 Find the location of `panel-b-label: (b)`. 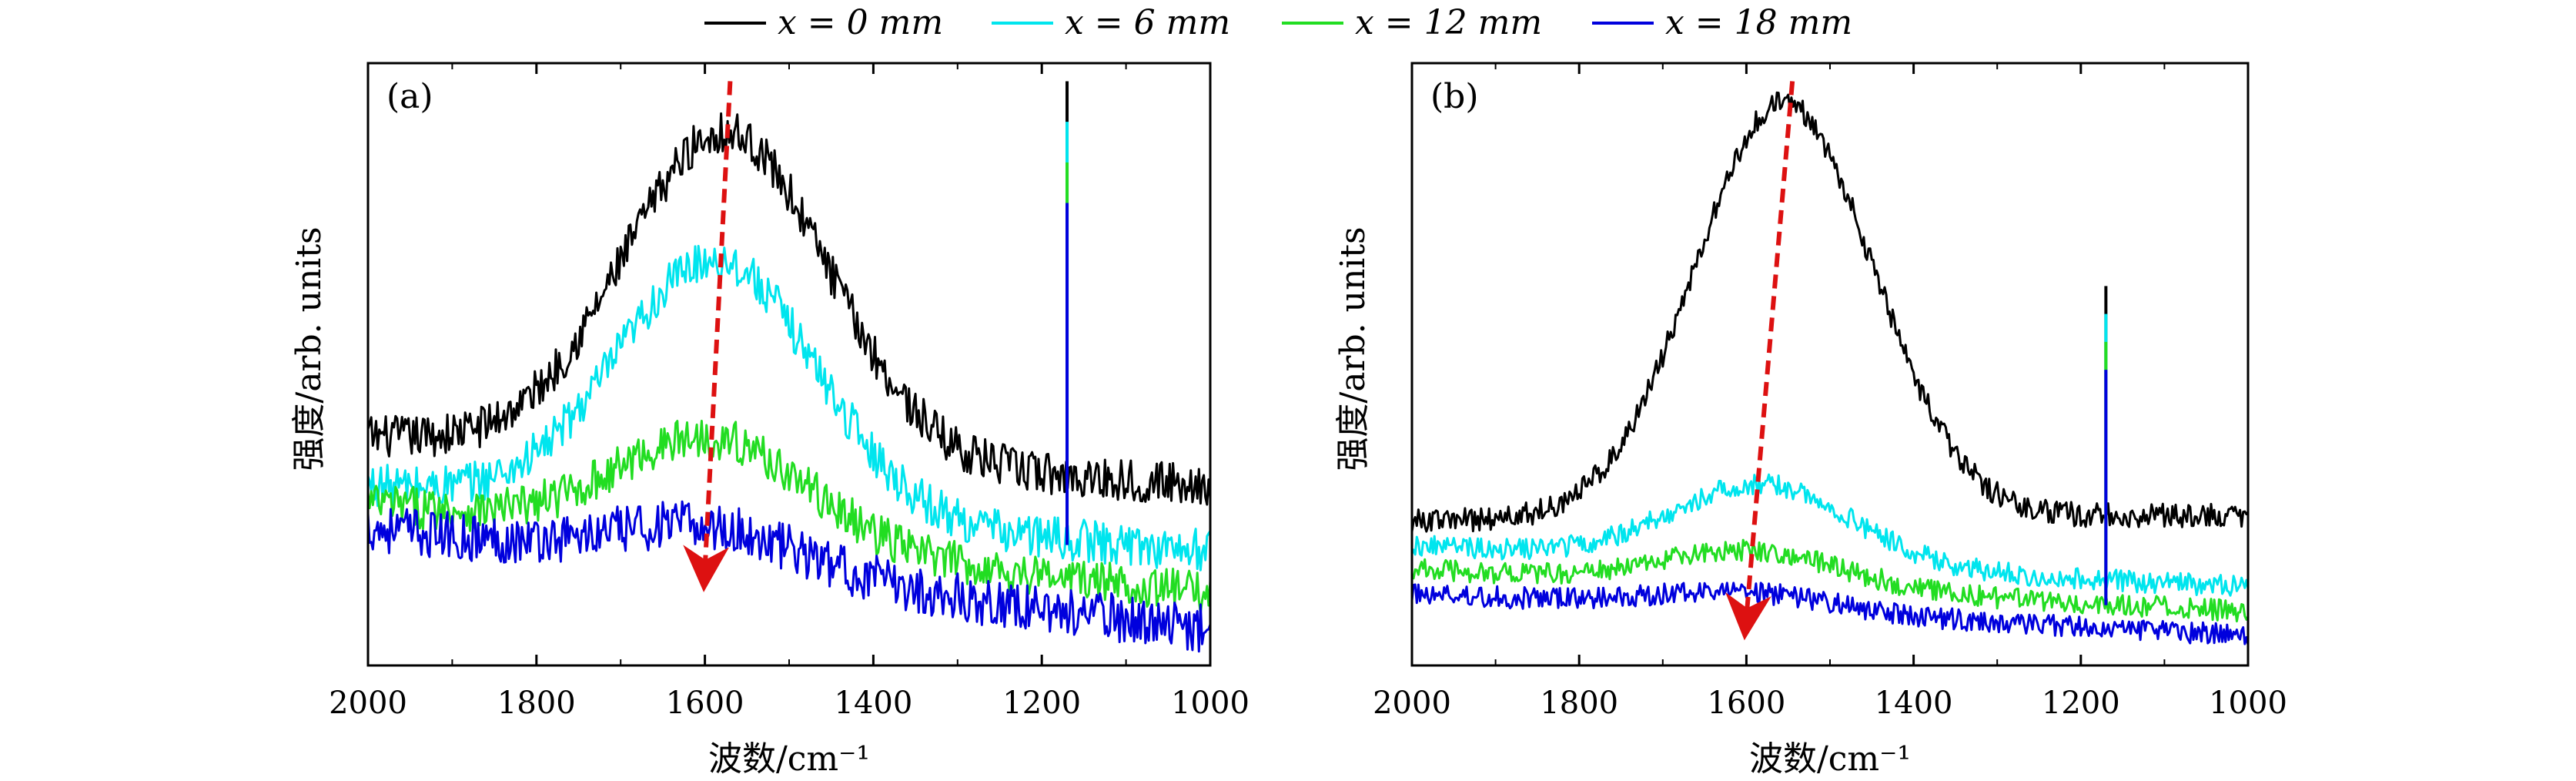

panel-b-label: (b) is located at coordinates (1454, 97).